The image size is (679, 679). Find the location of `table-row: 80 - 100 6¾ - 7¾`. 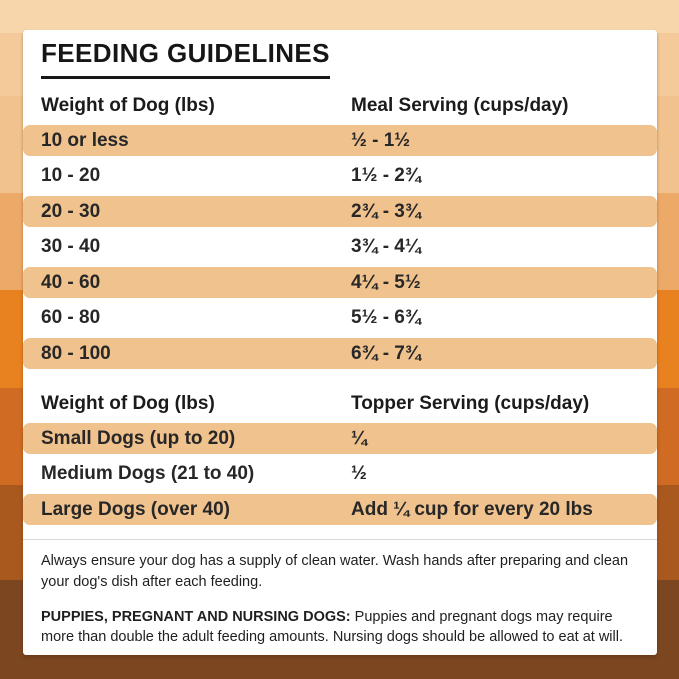

table-row: 80 - 100 6¾ - 7¾ is located at coordinates (340, 353).